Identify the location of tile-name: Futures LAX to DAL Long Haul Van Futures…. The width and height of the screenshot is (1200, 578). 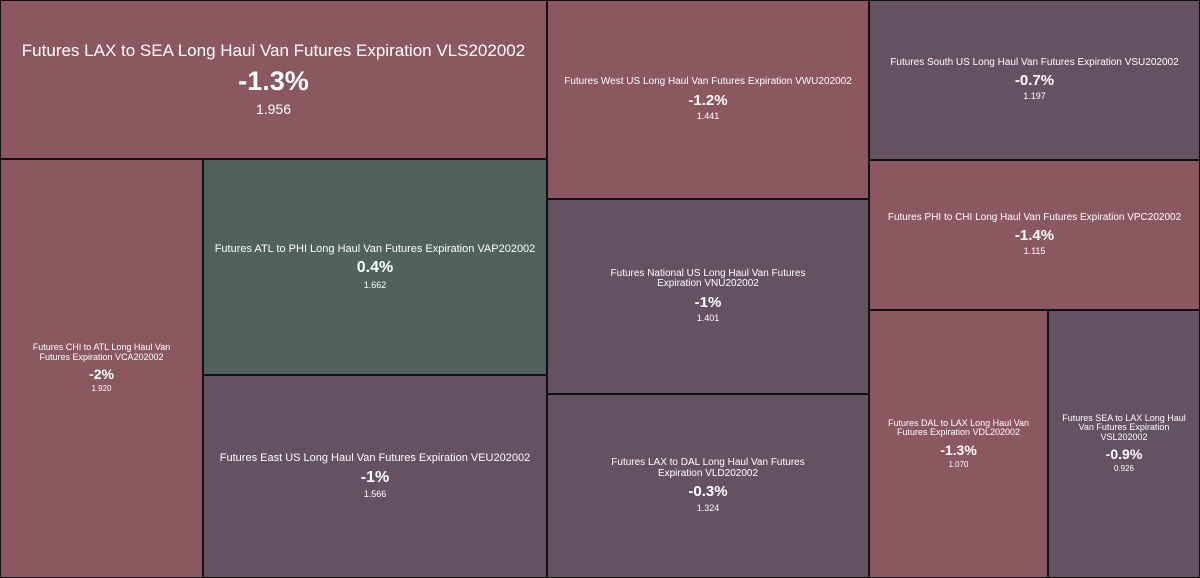
(708, 468).